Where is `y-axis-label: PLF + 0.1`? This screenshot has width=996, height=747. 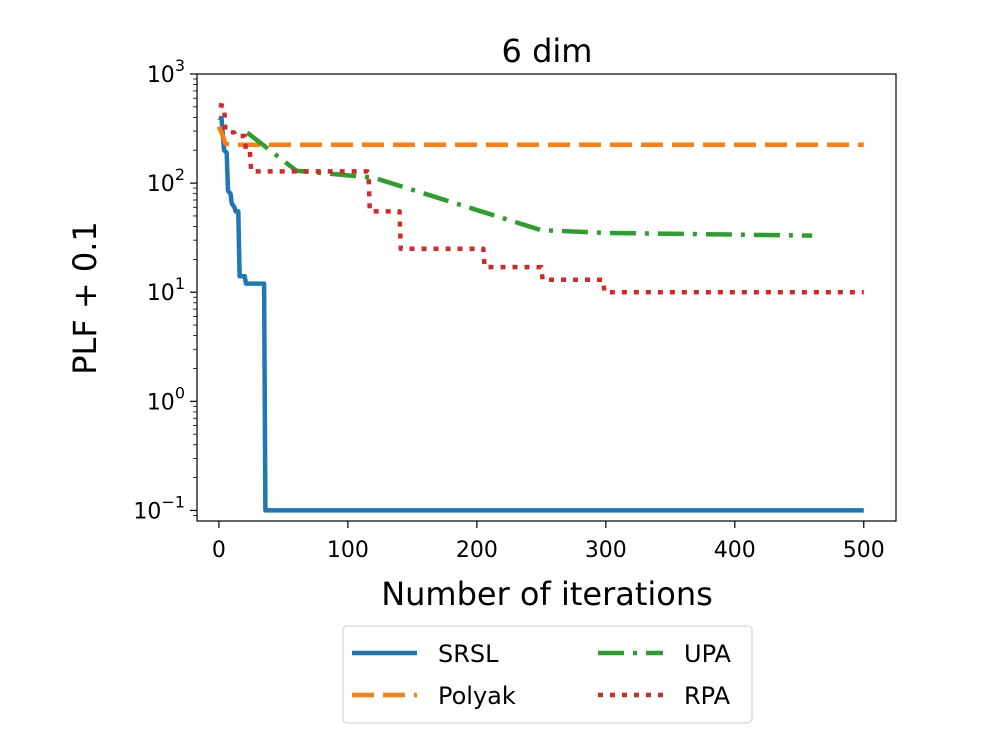 y-axis-label: PLF + 0.1 is located at coordinates (85, 298).